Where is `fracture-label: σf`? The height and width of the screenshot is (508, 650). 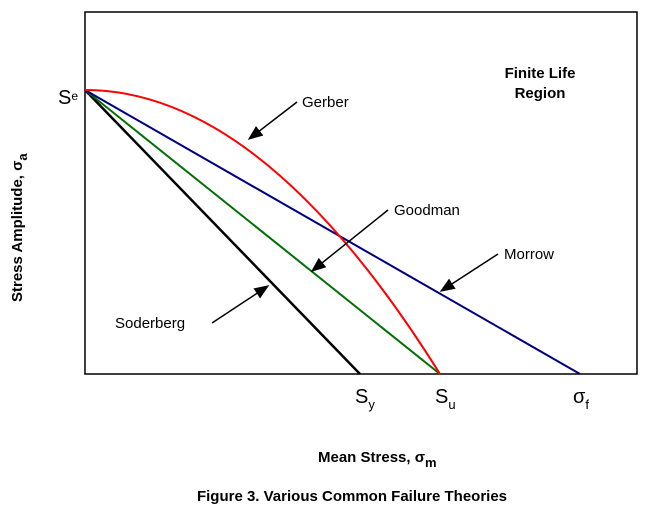 fracture-label: σf is located at coordinates (581, 399).